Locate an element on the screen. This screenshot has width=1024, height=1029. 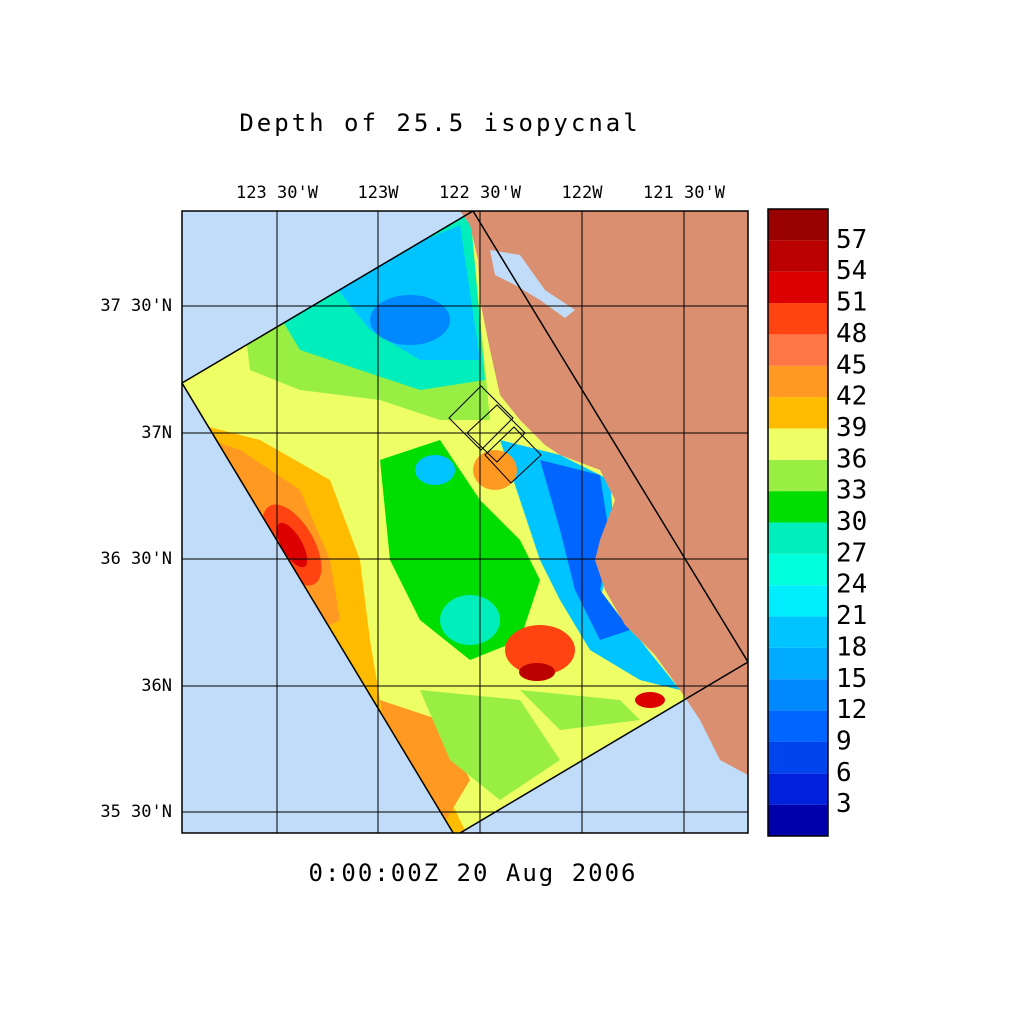
colorbar-label: 18 is located at coordinates (851, 647).